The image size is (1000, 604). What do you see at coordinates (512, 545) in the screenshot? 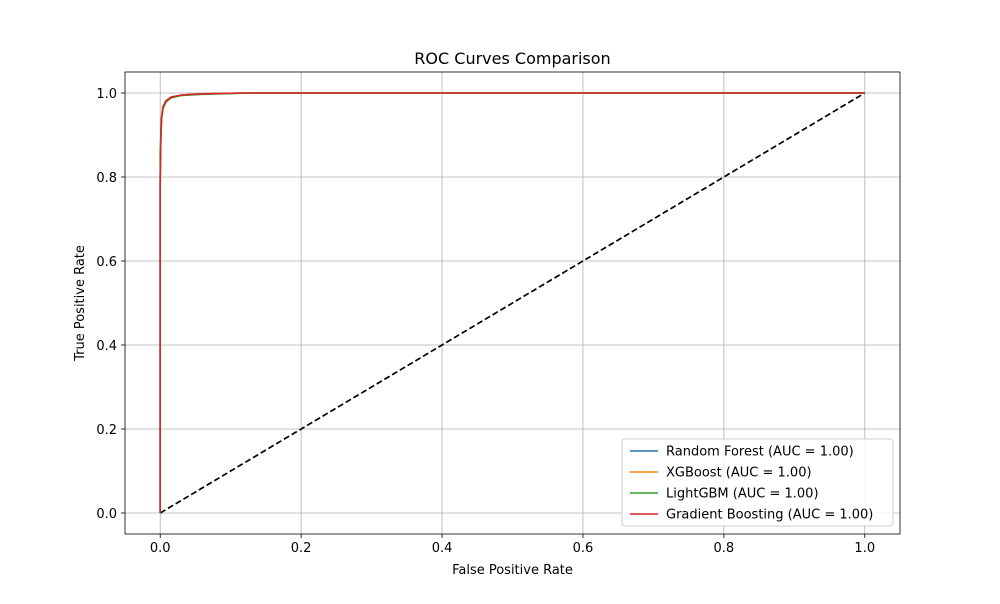
I see `x-axis-ticks: 0.0 0.2 0.4 0.6 0.8 1.0` at bounding box center [512, 545].